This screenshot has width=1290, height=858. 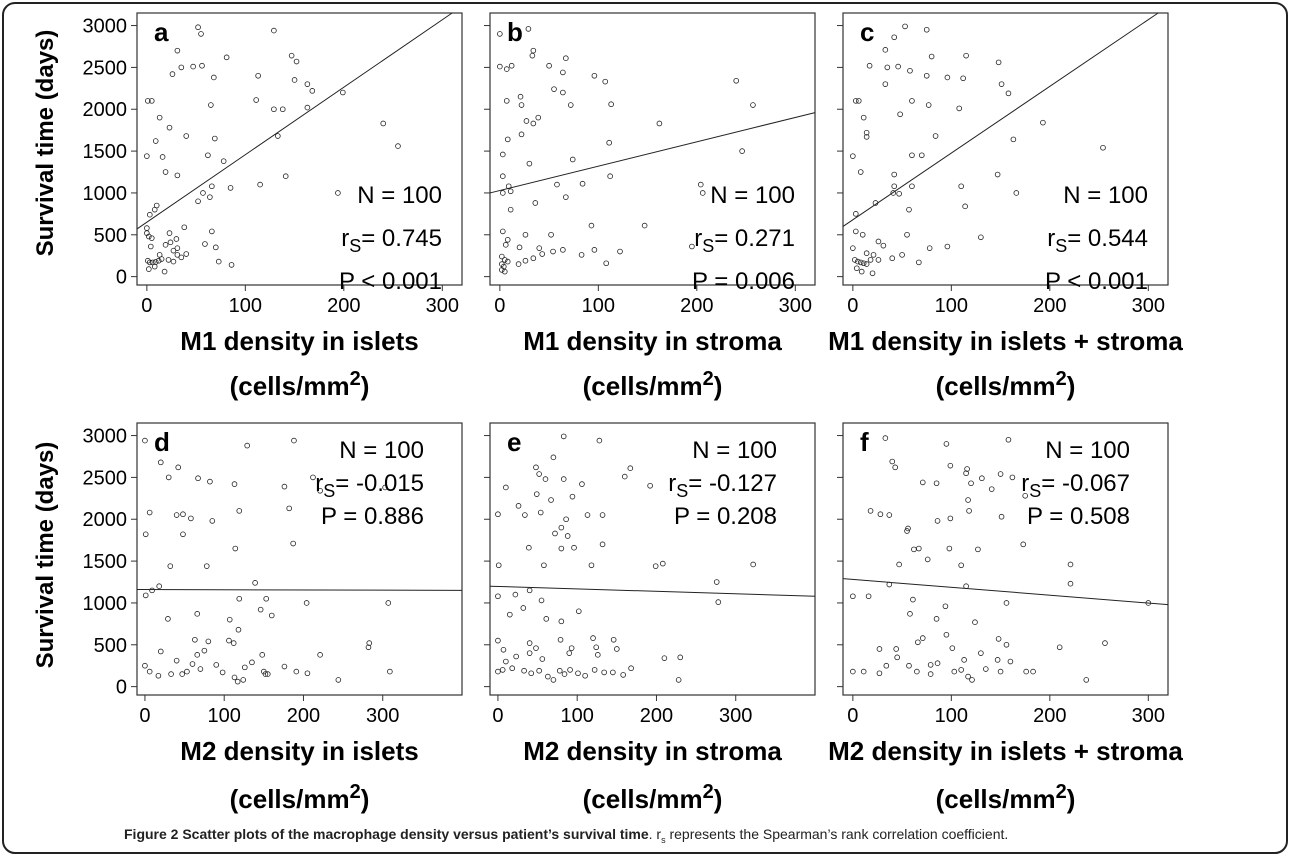 What do you see at coordinates (577, 716) in the screenshot?
I see `x-tick-label: 100` at bounding box center [577, 716].